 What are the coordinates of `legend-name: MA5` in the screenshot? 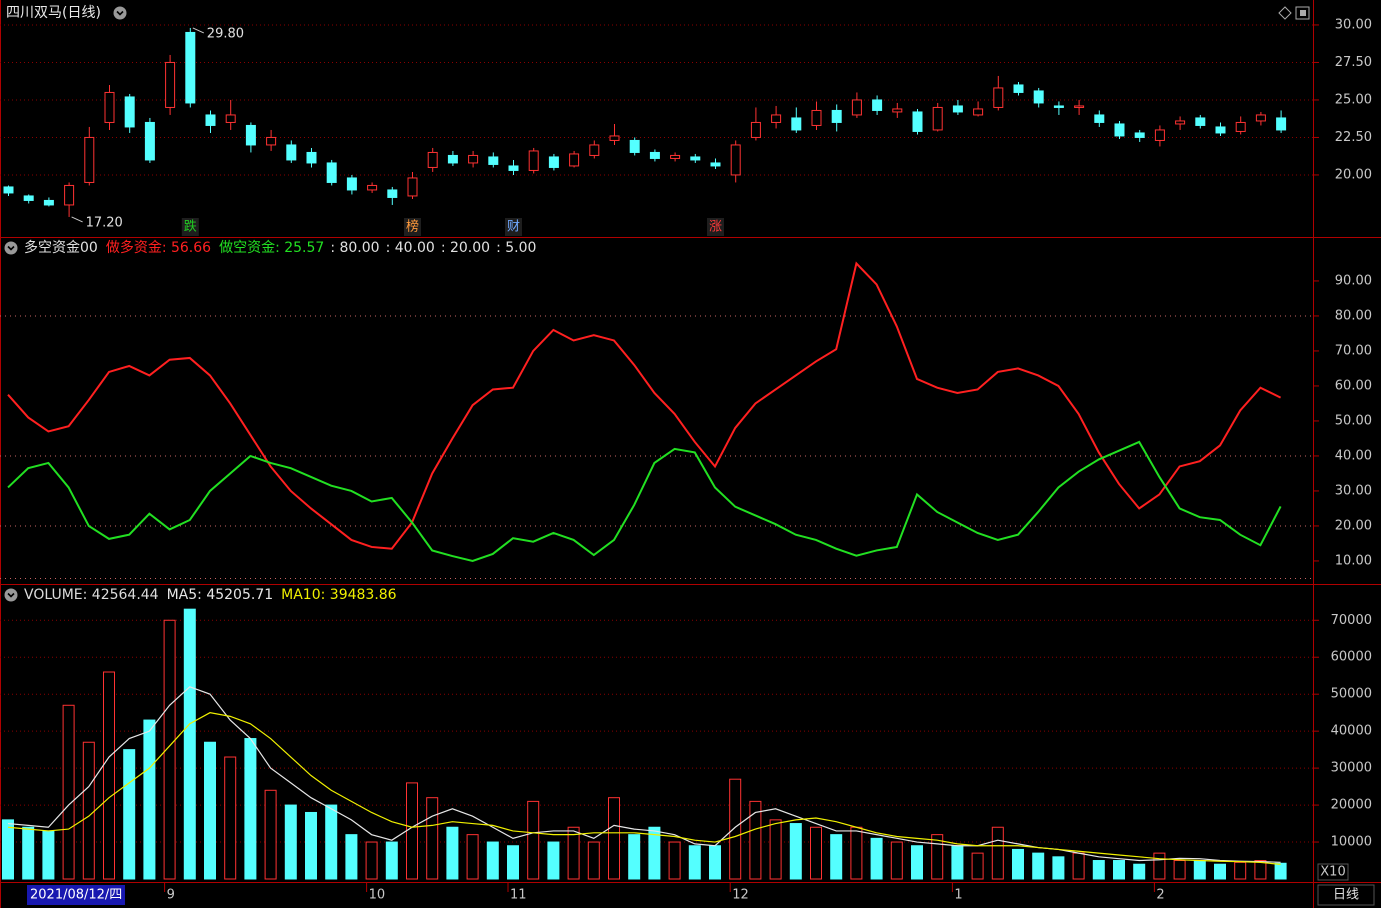 It's located at (182, 595).